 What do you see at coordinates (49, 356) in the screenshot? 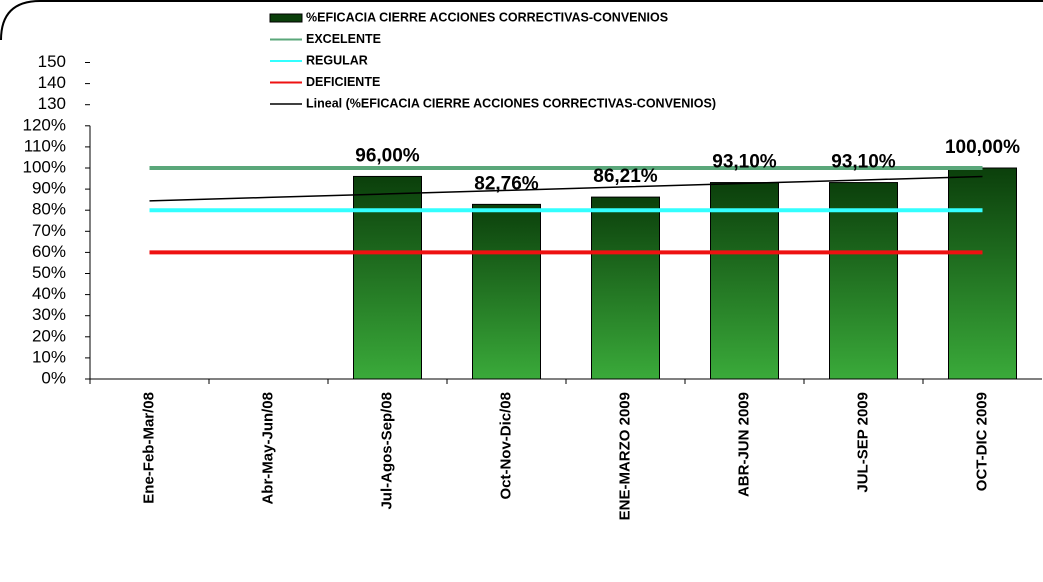
I see `y-tick-label: 10%` at bounding box center [49, 356].